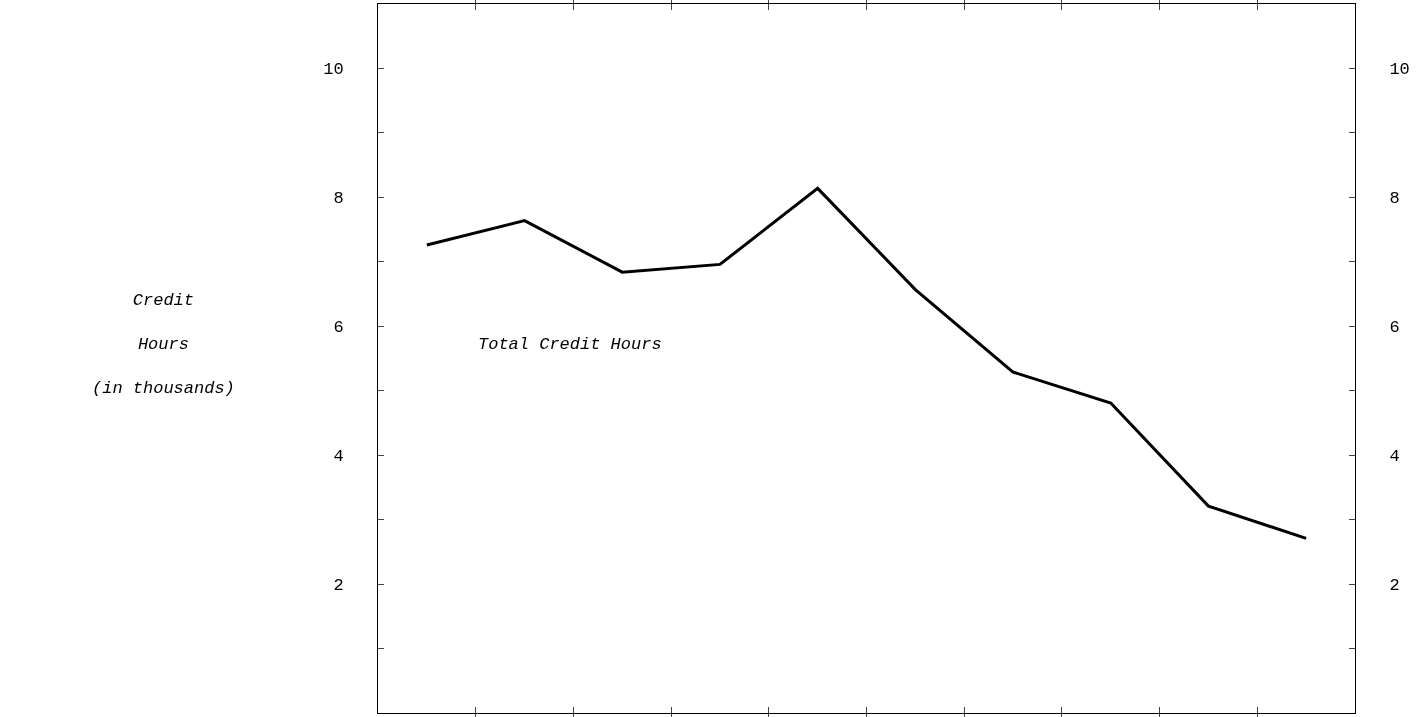  What do you see at coordinates (1394, 457) in the screenshot?
I see `y2-tick-label: 4` at bounding box center [1394, 457].